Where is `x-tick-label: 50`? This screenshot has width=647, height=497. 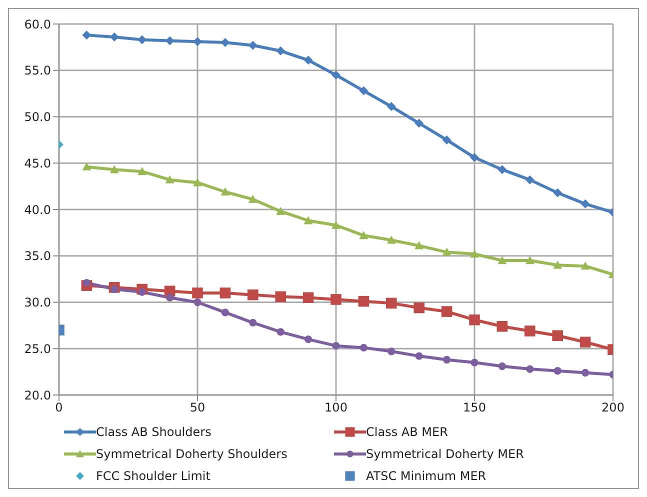
x-tick-label: 50 is located at coordinates (198, 407).